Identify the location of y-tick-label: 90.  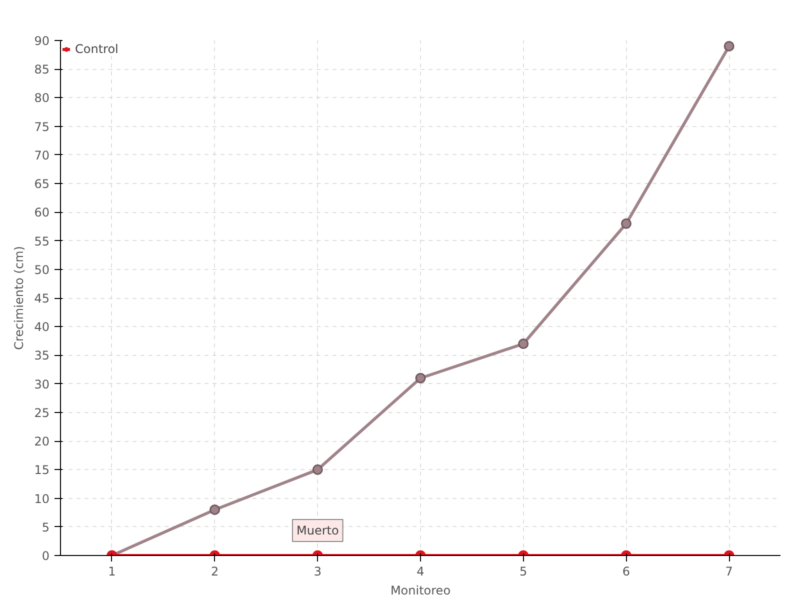
(42, 41).